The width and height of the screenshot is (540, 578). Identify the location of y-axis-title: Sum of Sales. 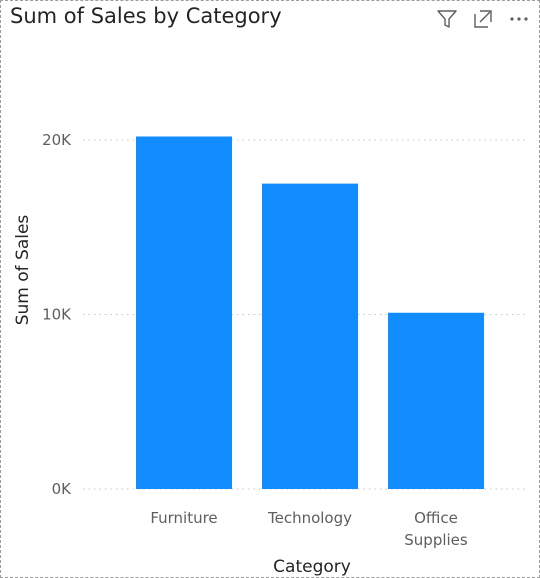
(23, 270).